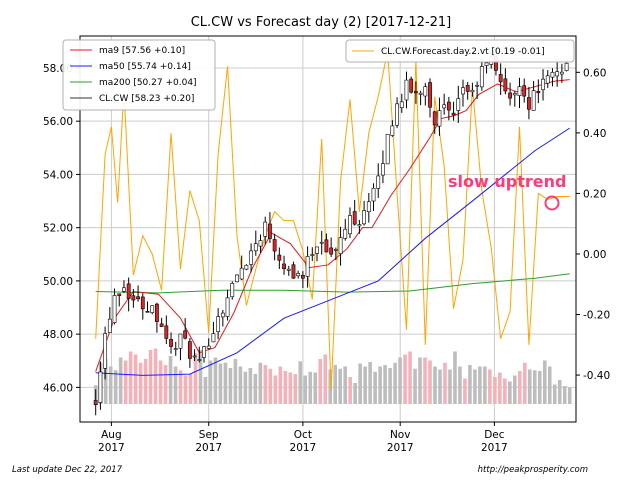 This screenshot has width=640, height=480. What do you see at coordinates (463, 52) in the screenshot?
I see `legend-label-forecast: CL.CW.Forecast.day.2.vt [0.19 -0.01]` at bounding box center [463, 52].